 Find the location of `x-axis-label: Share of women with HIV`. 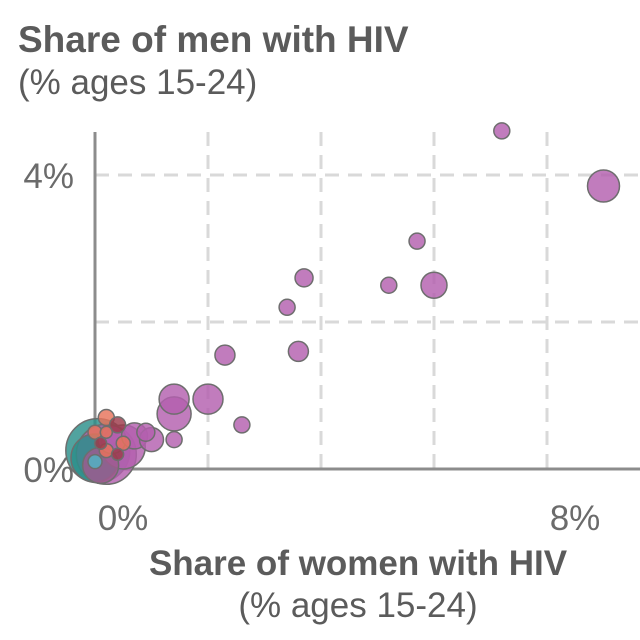

x-axis-label: Share of women with HIV is located at coordinates (358, 563).